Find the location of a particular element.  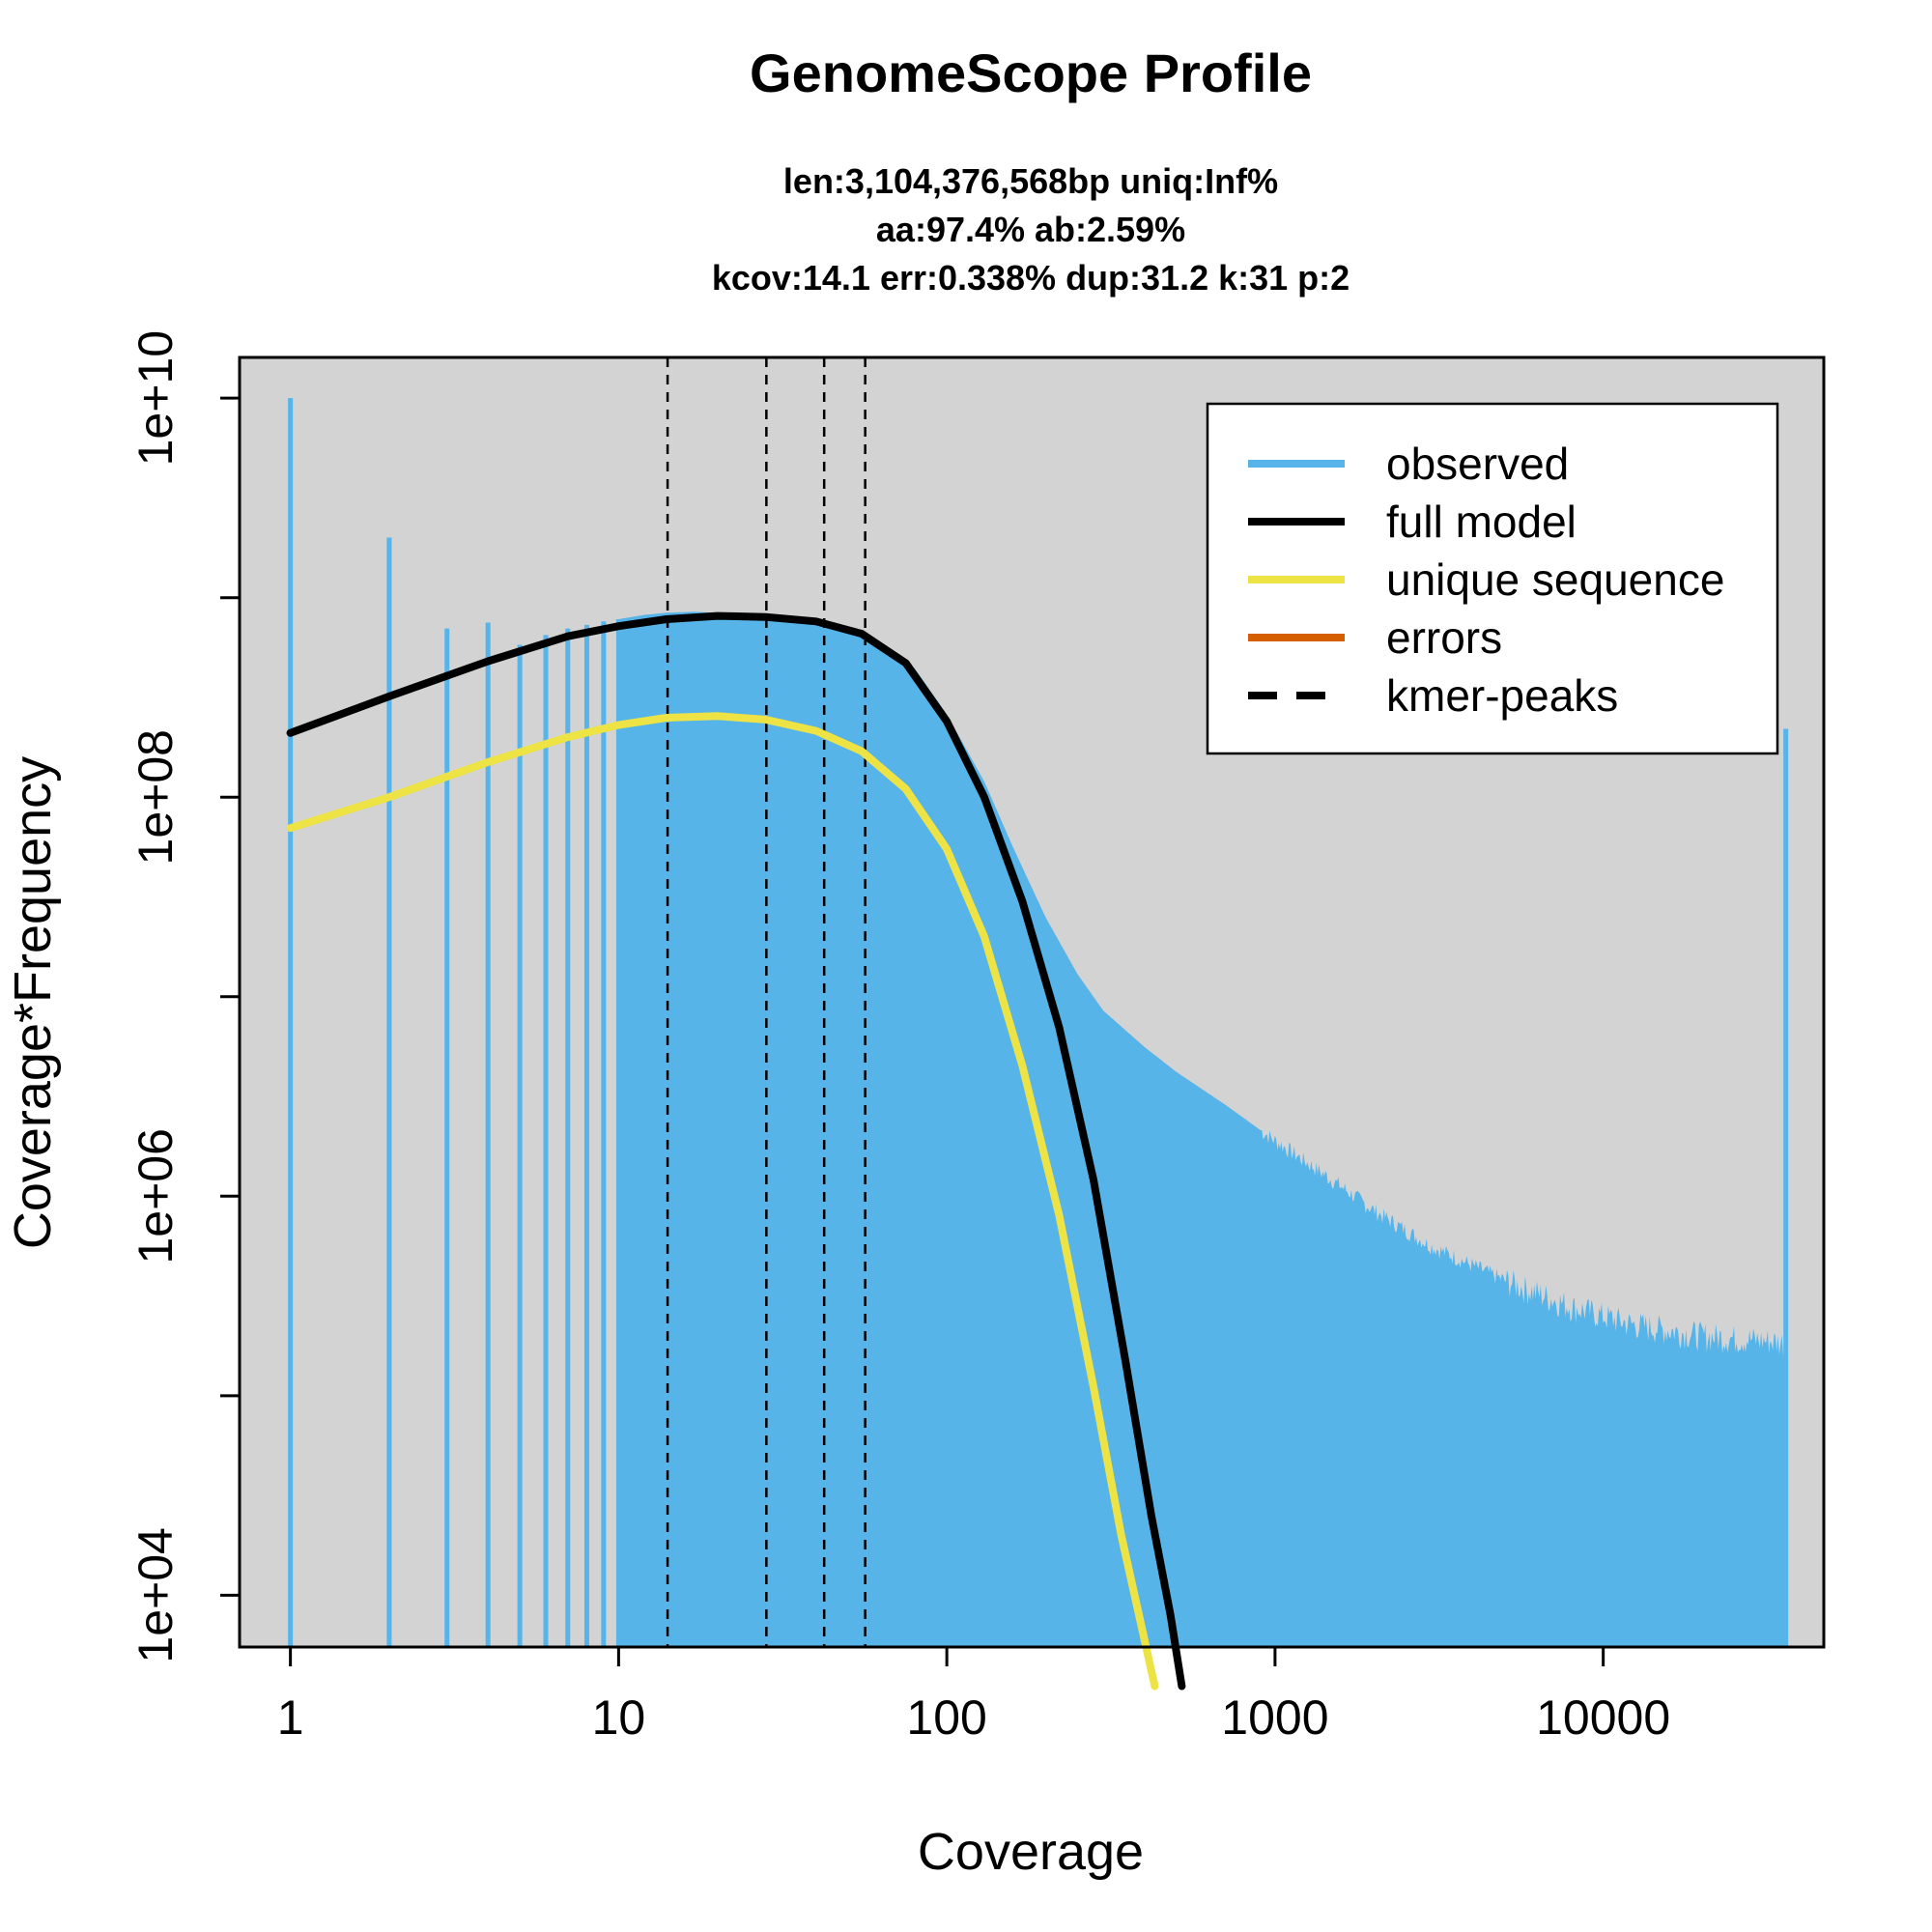

subtitle-line-1: len:3,104,376,568bp uniq:Inf% is located at coordinates (1030, 181).